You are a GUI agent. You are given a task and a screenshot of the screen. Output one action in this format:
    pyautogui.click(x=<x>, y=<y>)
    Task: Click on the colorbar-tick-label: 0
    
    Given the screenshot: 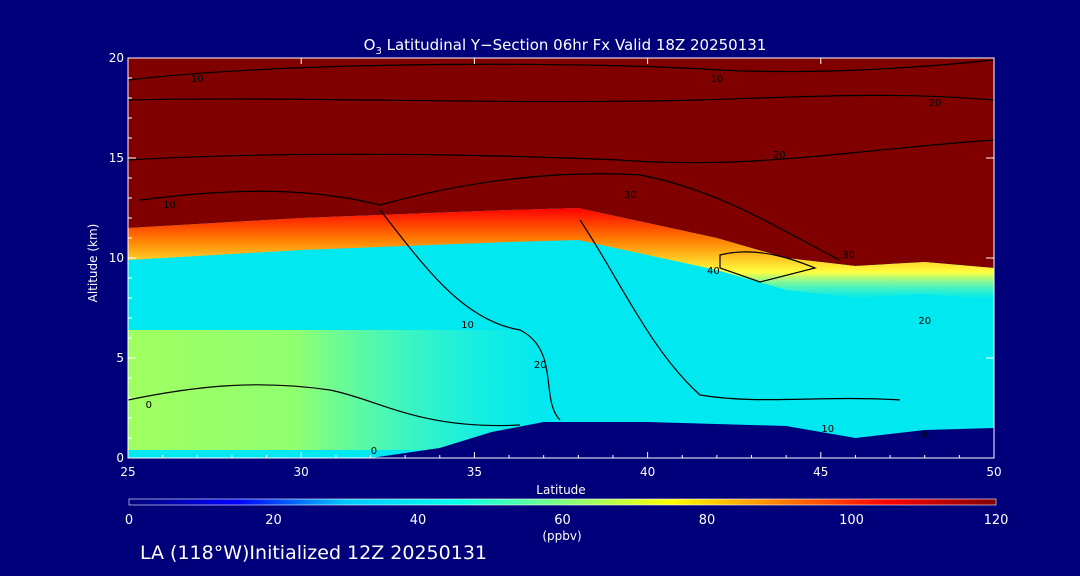 What is the action you would take?
    pyautogui.click(x=129, y=520)
    